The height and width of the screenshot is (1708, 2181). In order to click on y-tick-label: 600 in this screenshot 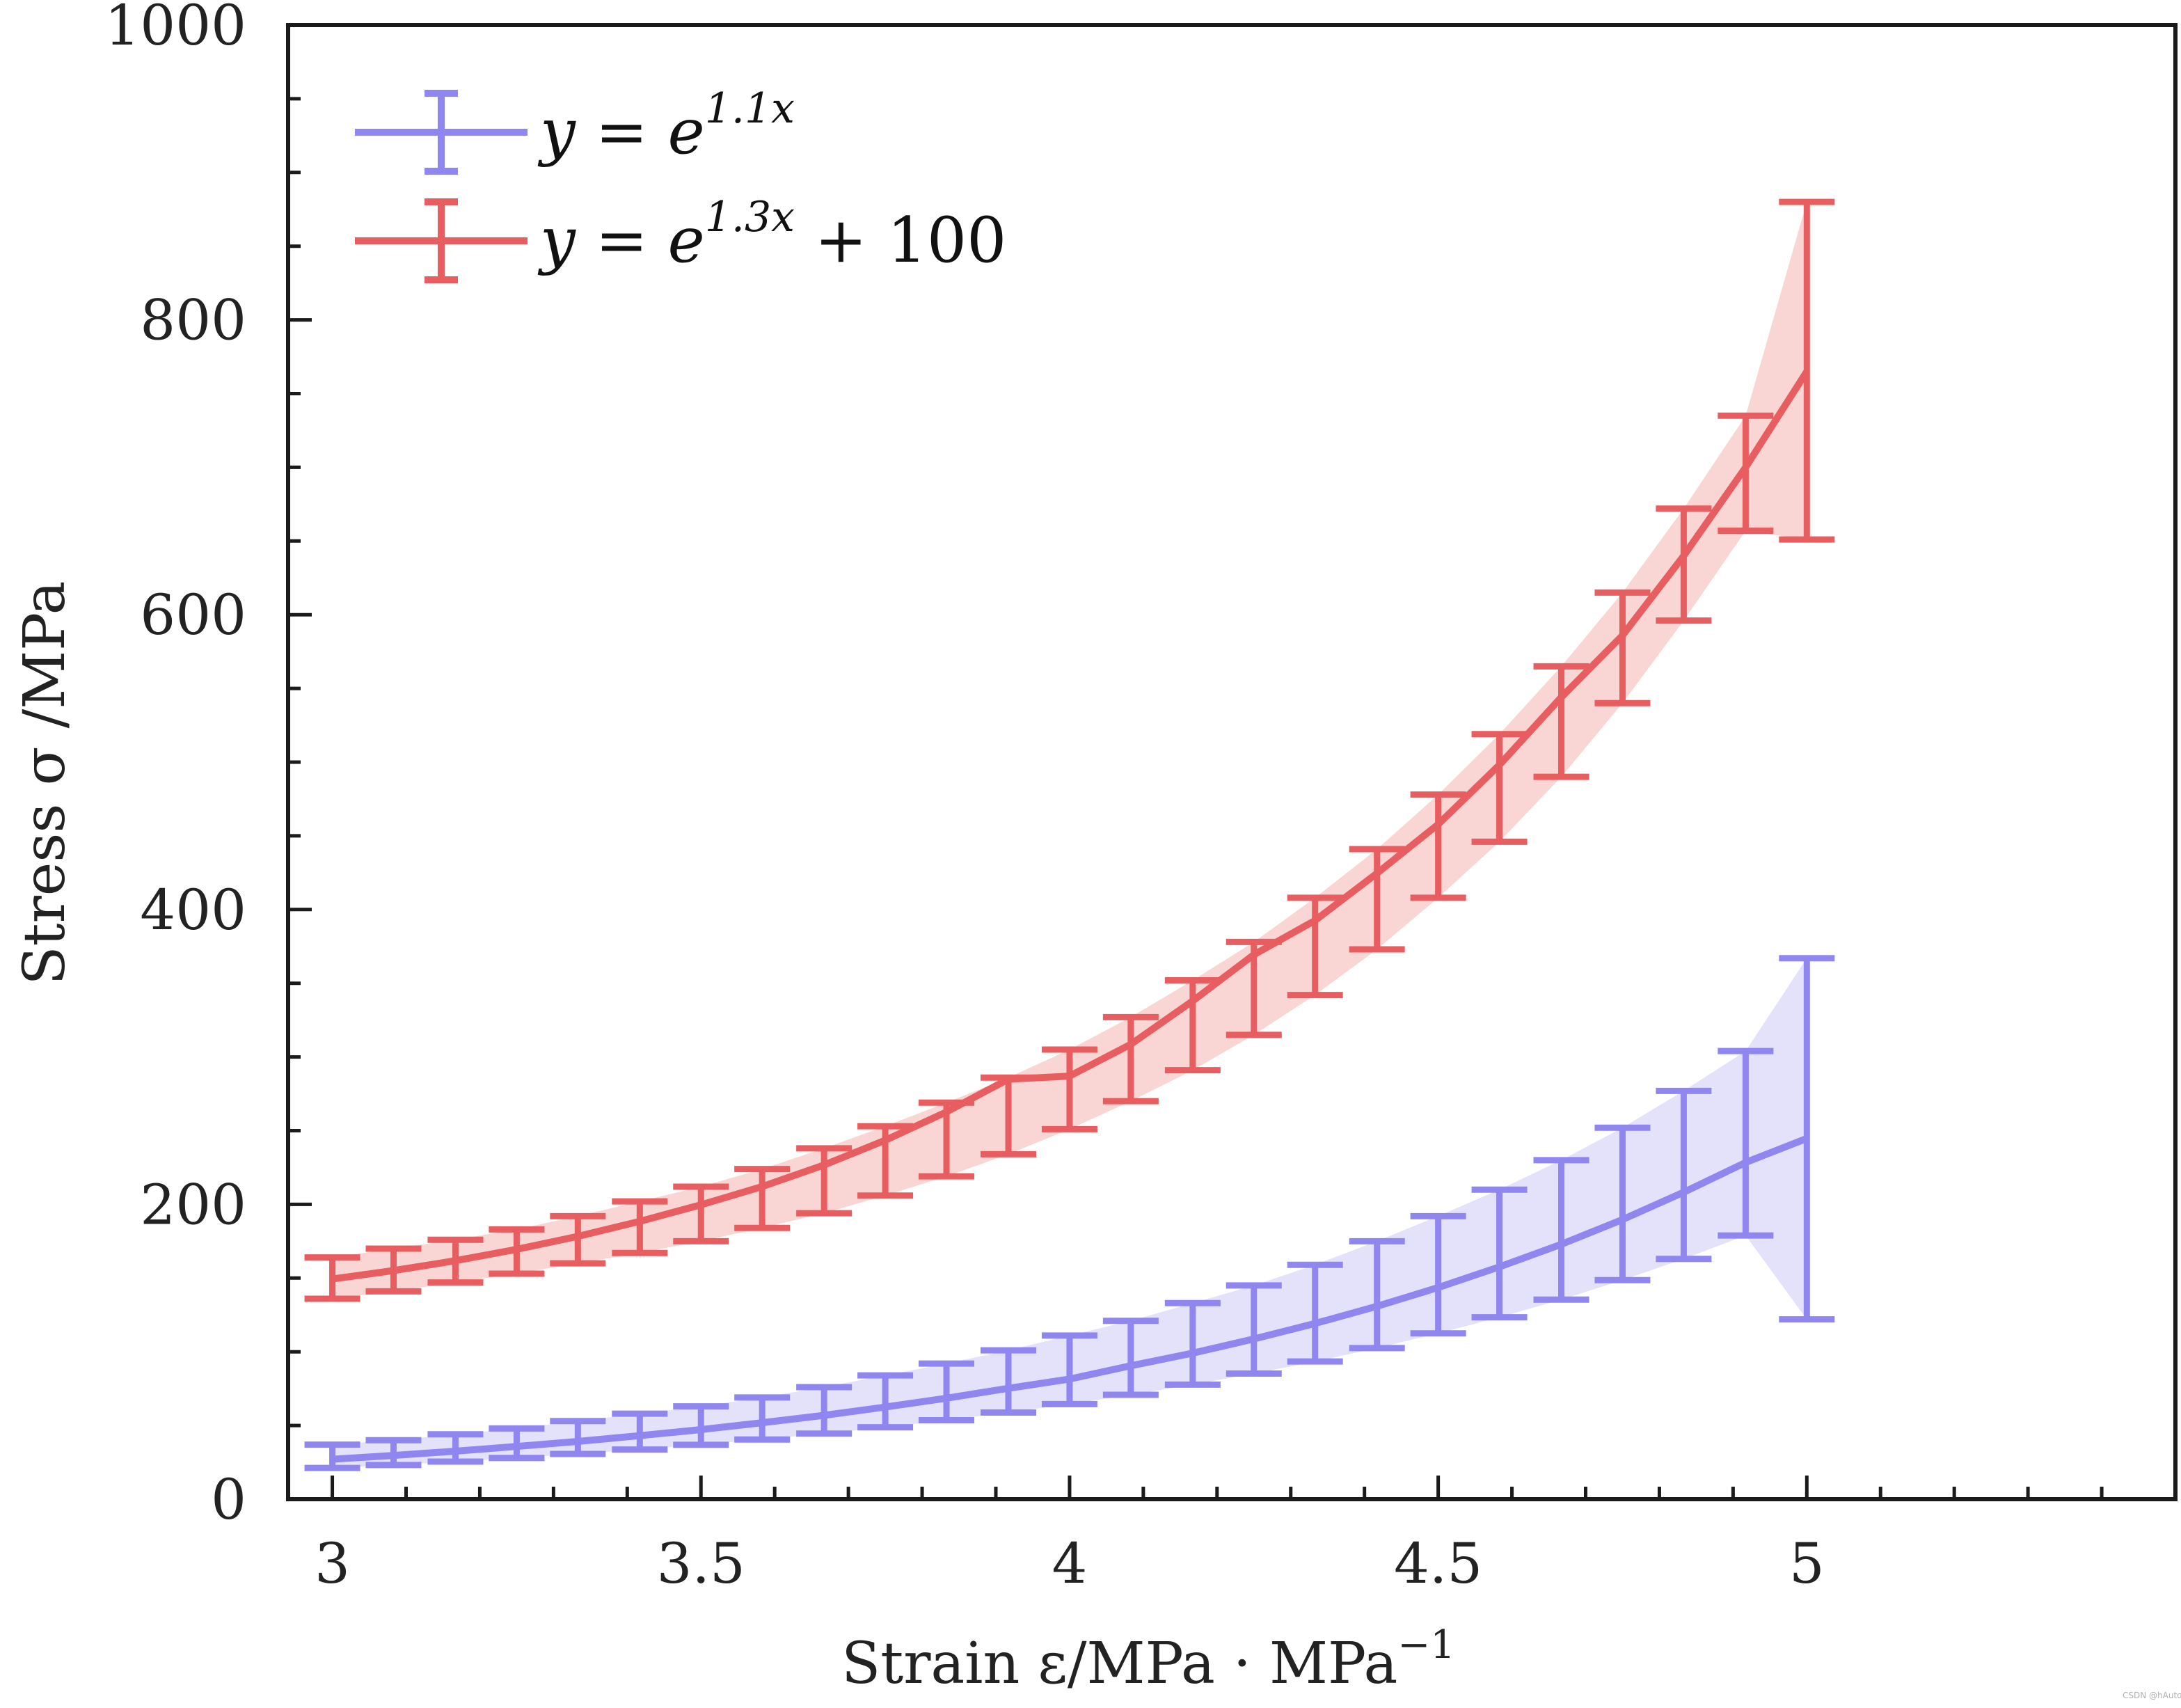, I will do `click(193, 615)`.